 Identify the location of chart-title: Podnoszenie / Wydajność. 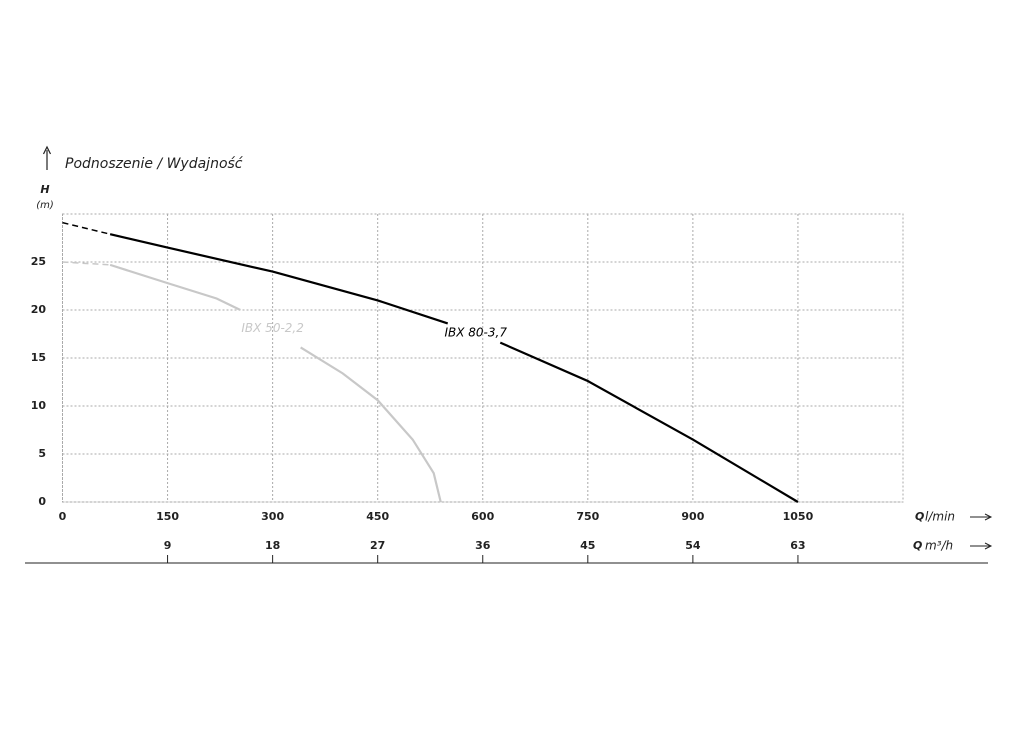
(154, 164).